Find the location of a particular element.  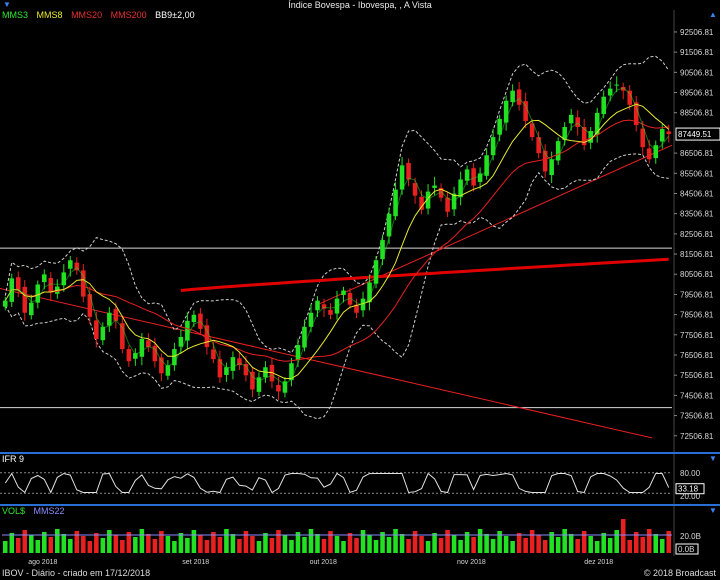

ifr-value-label: 33.18 is located at coordinates (688, 489).